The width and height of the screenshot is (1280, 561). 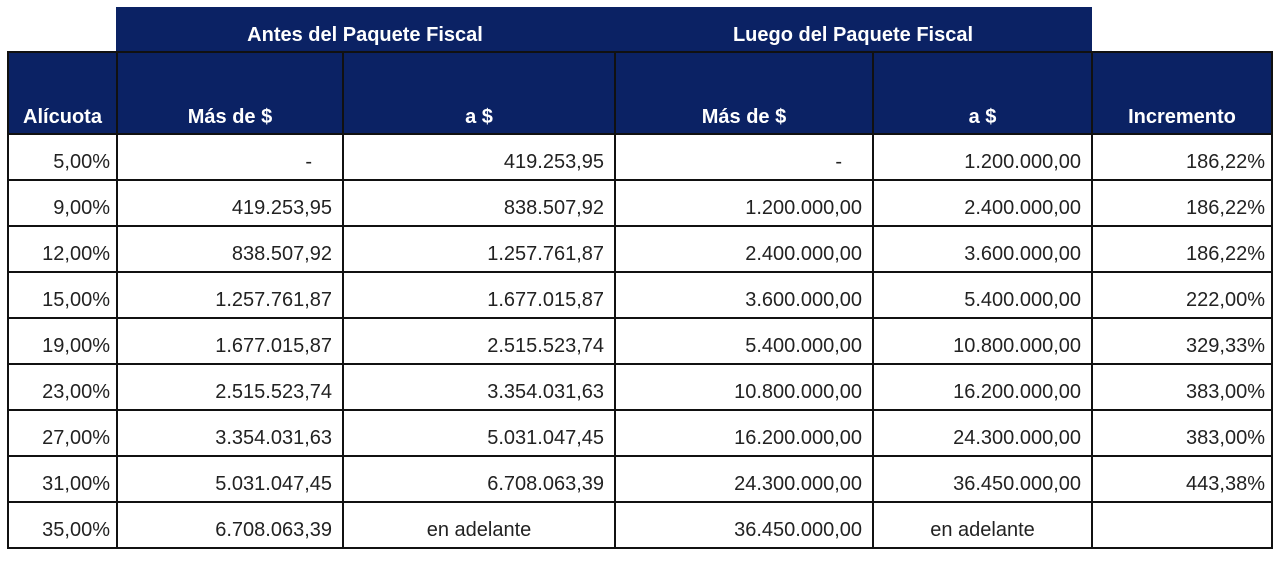 I want to click on cell-before-to: 6.708.063,39, so click(x=479, y=479).